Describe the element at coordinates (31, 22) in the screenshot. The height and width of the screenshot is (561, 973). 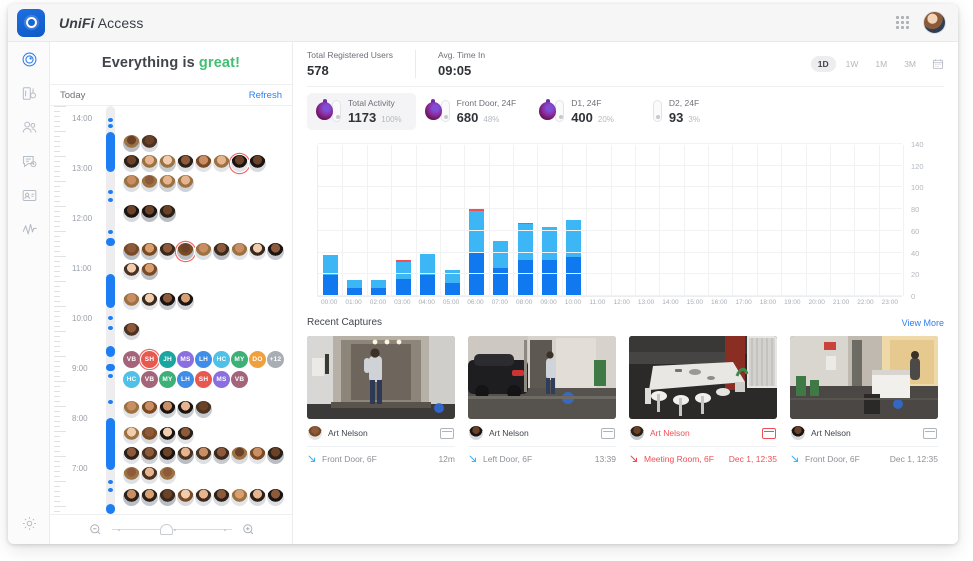
I see `unifi-logo-icon` at that location.